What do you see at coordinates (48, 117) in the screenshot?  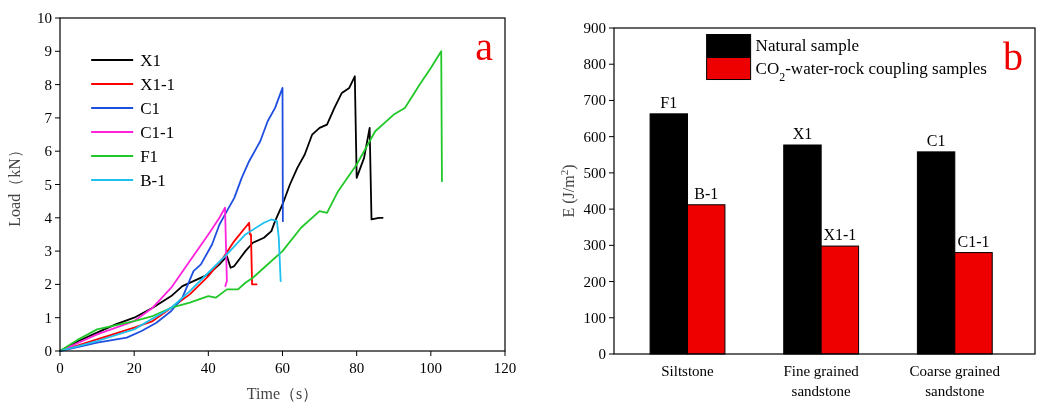 I see `y-tick-label: 7` at bounding box center [48, 117].